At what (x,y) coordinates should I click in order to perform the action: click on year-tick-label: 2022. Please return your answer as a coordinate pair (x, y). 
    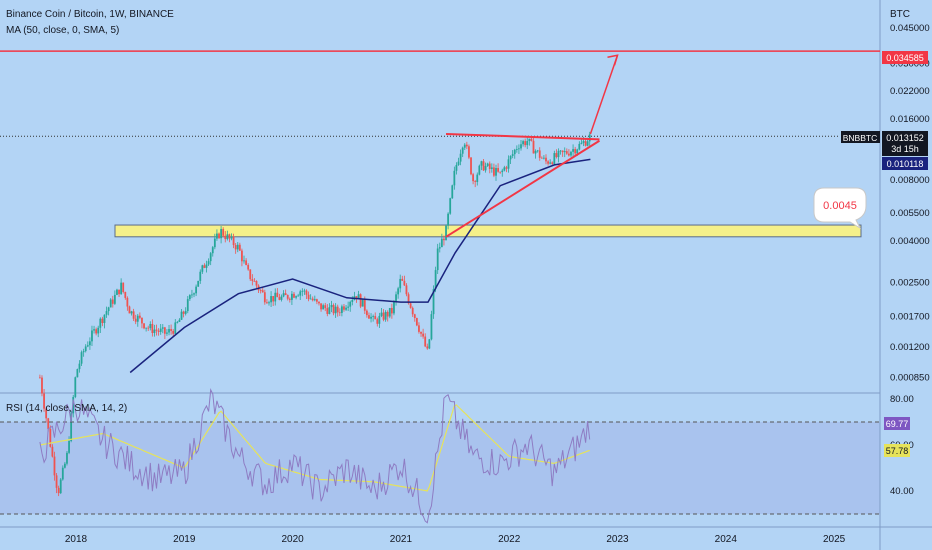
    Looking at the image, I should click on (509, 539).